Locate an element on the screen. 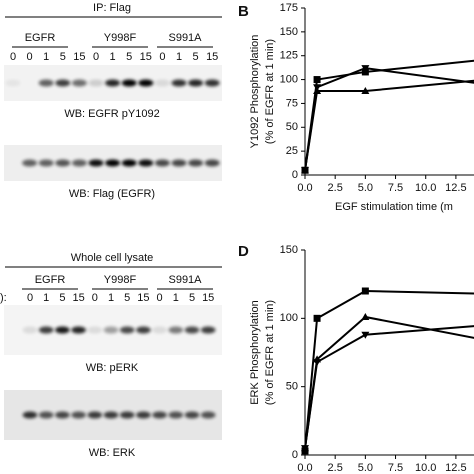 The image size is (474, 474). x-axis-label: EGF stimulation time (m is located at coordinates (394, 207).